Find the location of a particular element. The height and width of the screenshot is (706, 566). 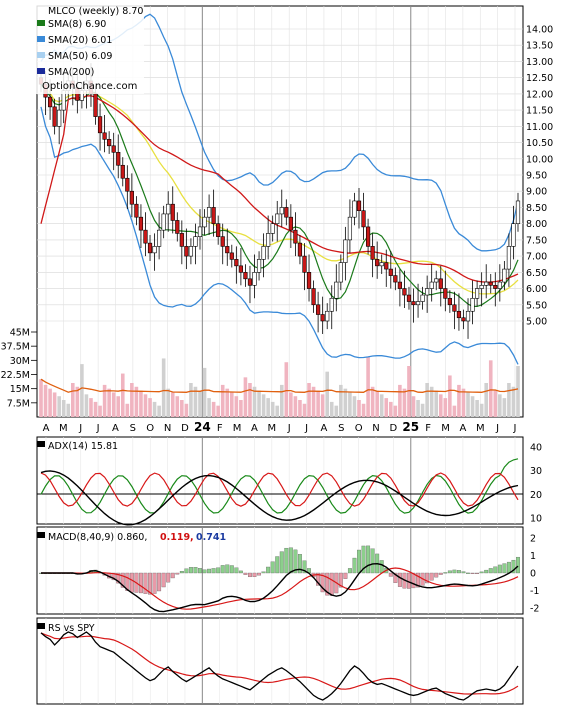

volume-tick-label: 15M is located at coordinates (20, 389).